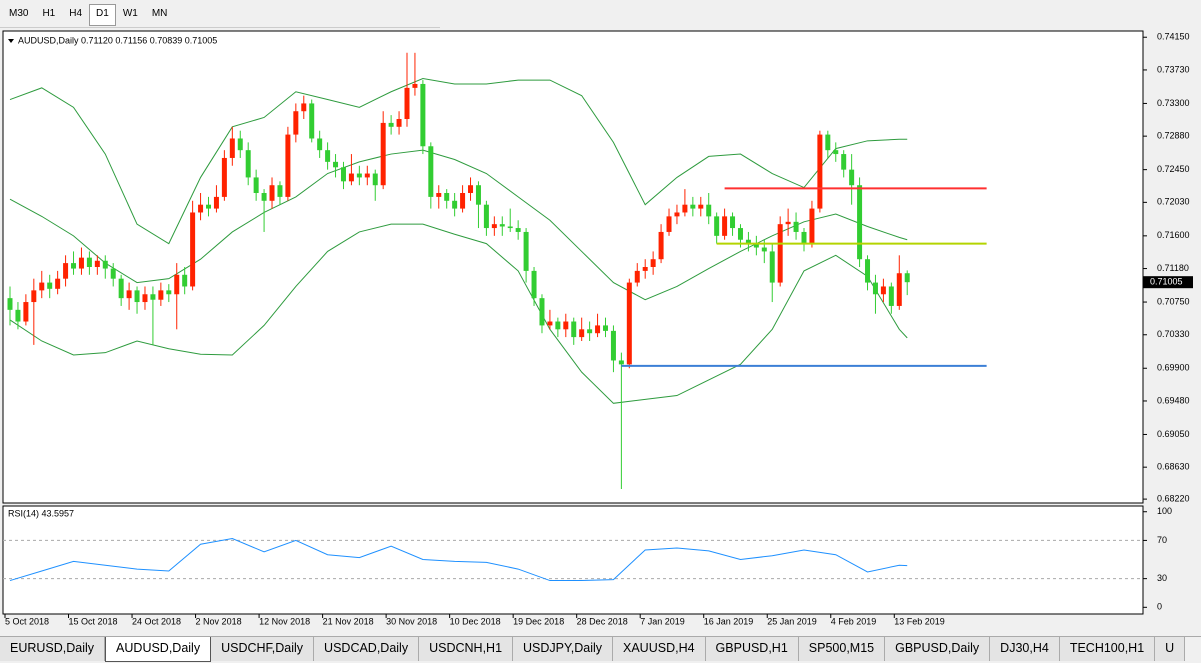 The width and height of the screenshot is (1201, 663). Describe the element at coordinates (659, 649) in the screenshot. I see `chart-tab: XAUUSD,H4` at that location.